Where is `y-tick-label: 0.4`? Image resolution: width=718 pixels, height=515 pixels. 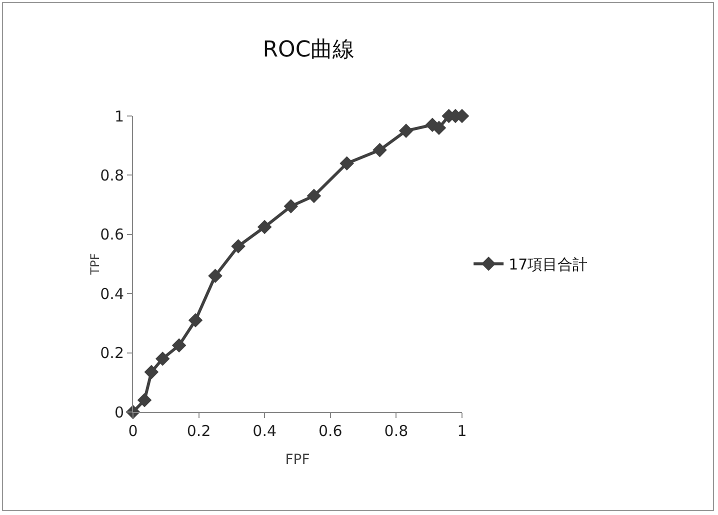 y-tick-label: 0.4 is located at coordinates (112, 293).